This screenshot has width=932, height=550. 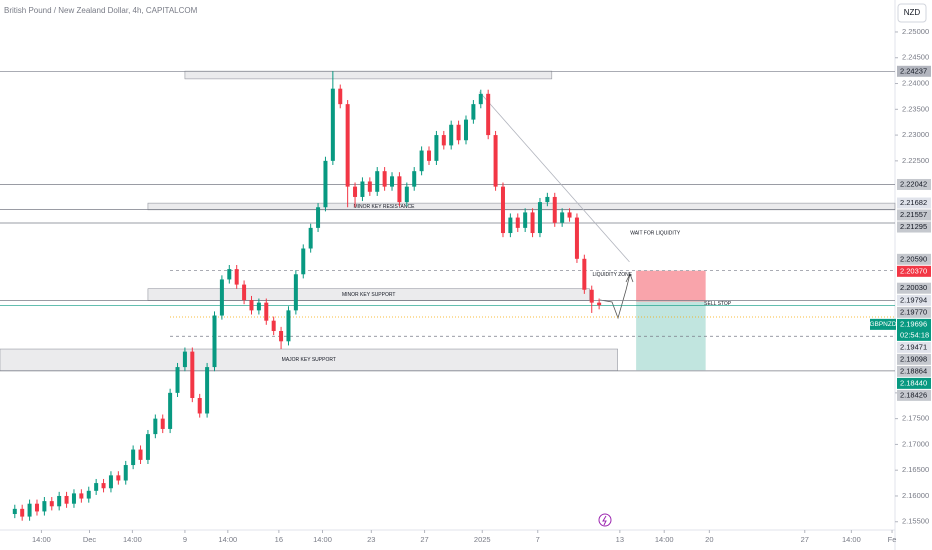 What do you see at coordinates (915, 443) in the screenshot?
I see `y-tick-label: 2.17000` at bounding box center [915, 443].